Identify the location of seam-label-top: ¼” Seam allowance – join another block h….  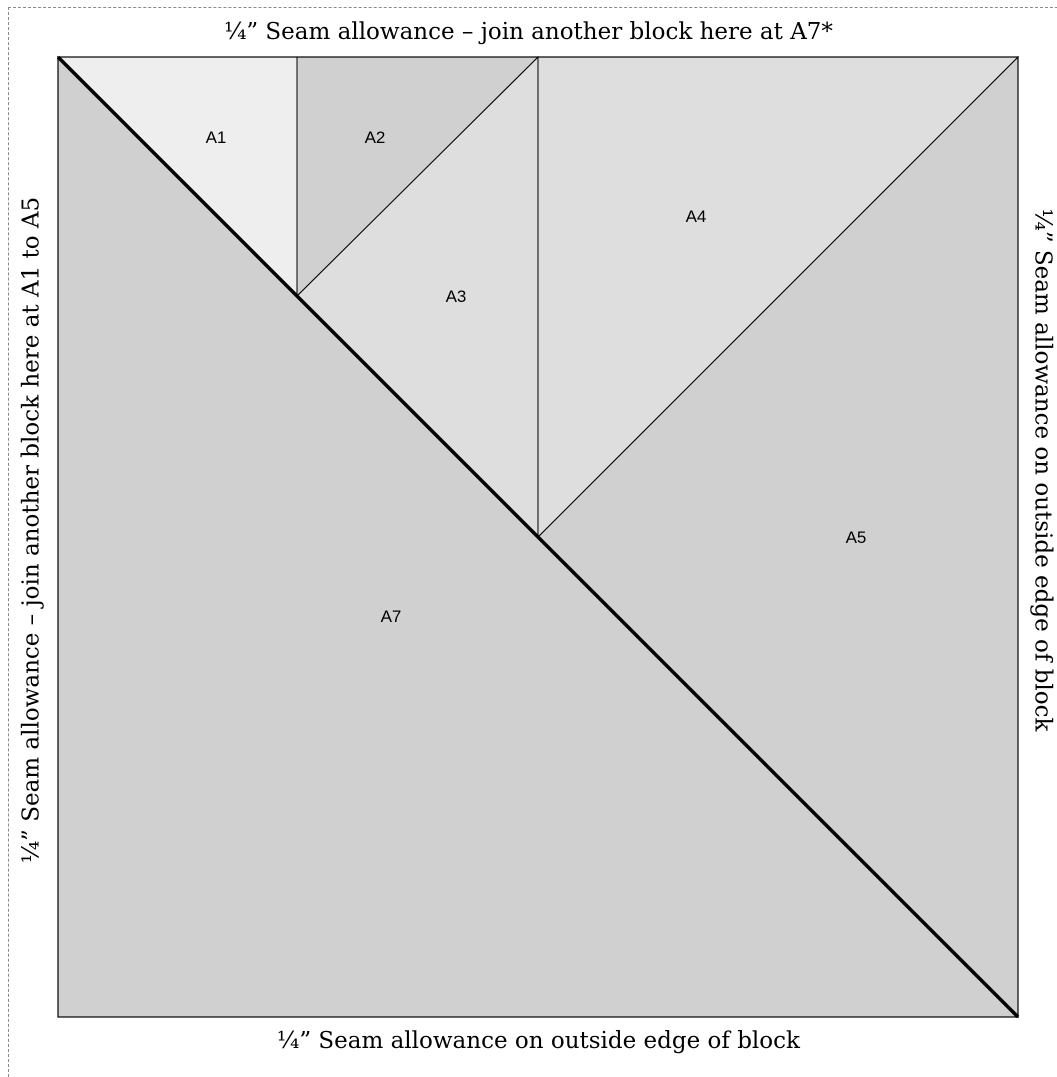
(528, 32).